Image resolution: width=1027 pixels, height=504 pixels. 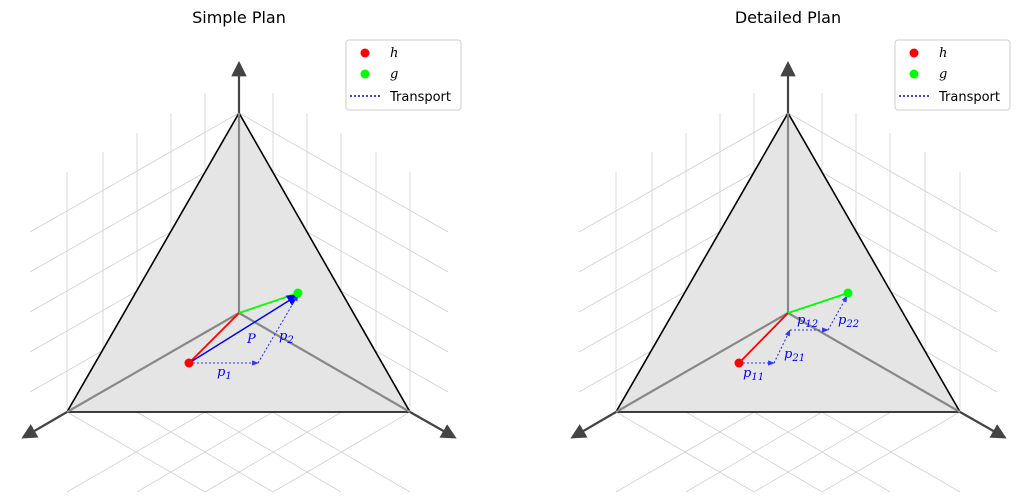 I want to click on label-p2: p2, so click(x=286, y=337).